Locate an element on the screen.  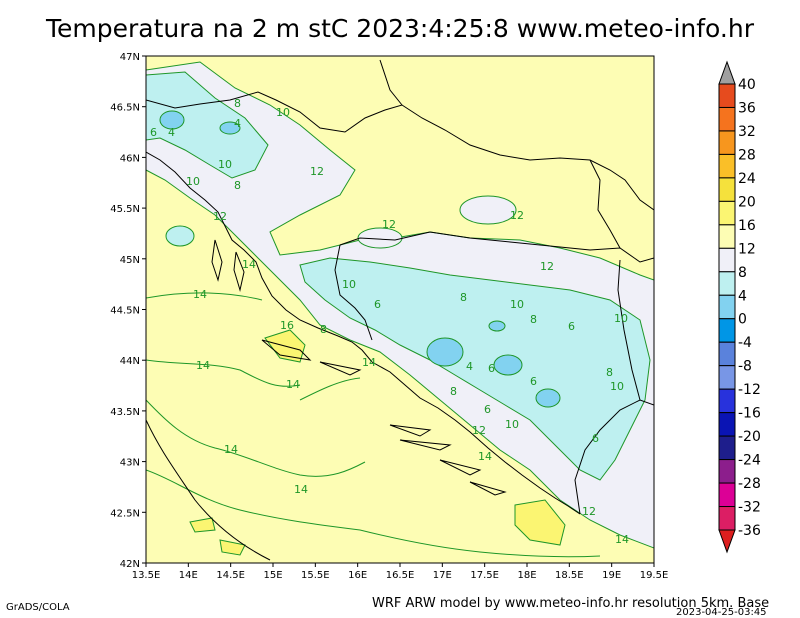
lon-tick-label: 19.5E is located at coordinates (654, 575).